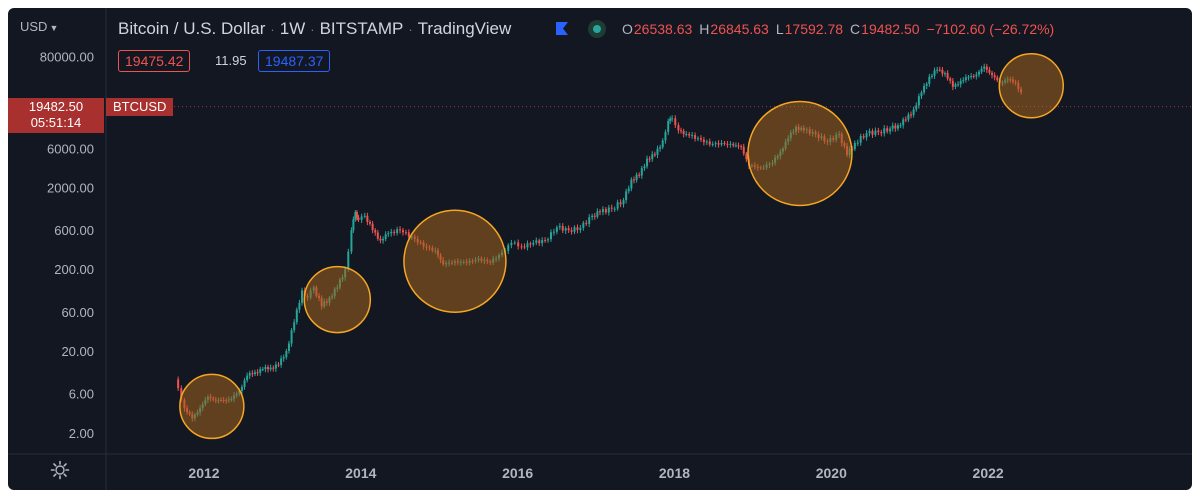 The image size is (1200, 498). I want to click on y-tick-label: 80000.00, so click(67, 56).